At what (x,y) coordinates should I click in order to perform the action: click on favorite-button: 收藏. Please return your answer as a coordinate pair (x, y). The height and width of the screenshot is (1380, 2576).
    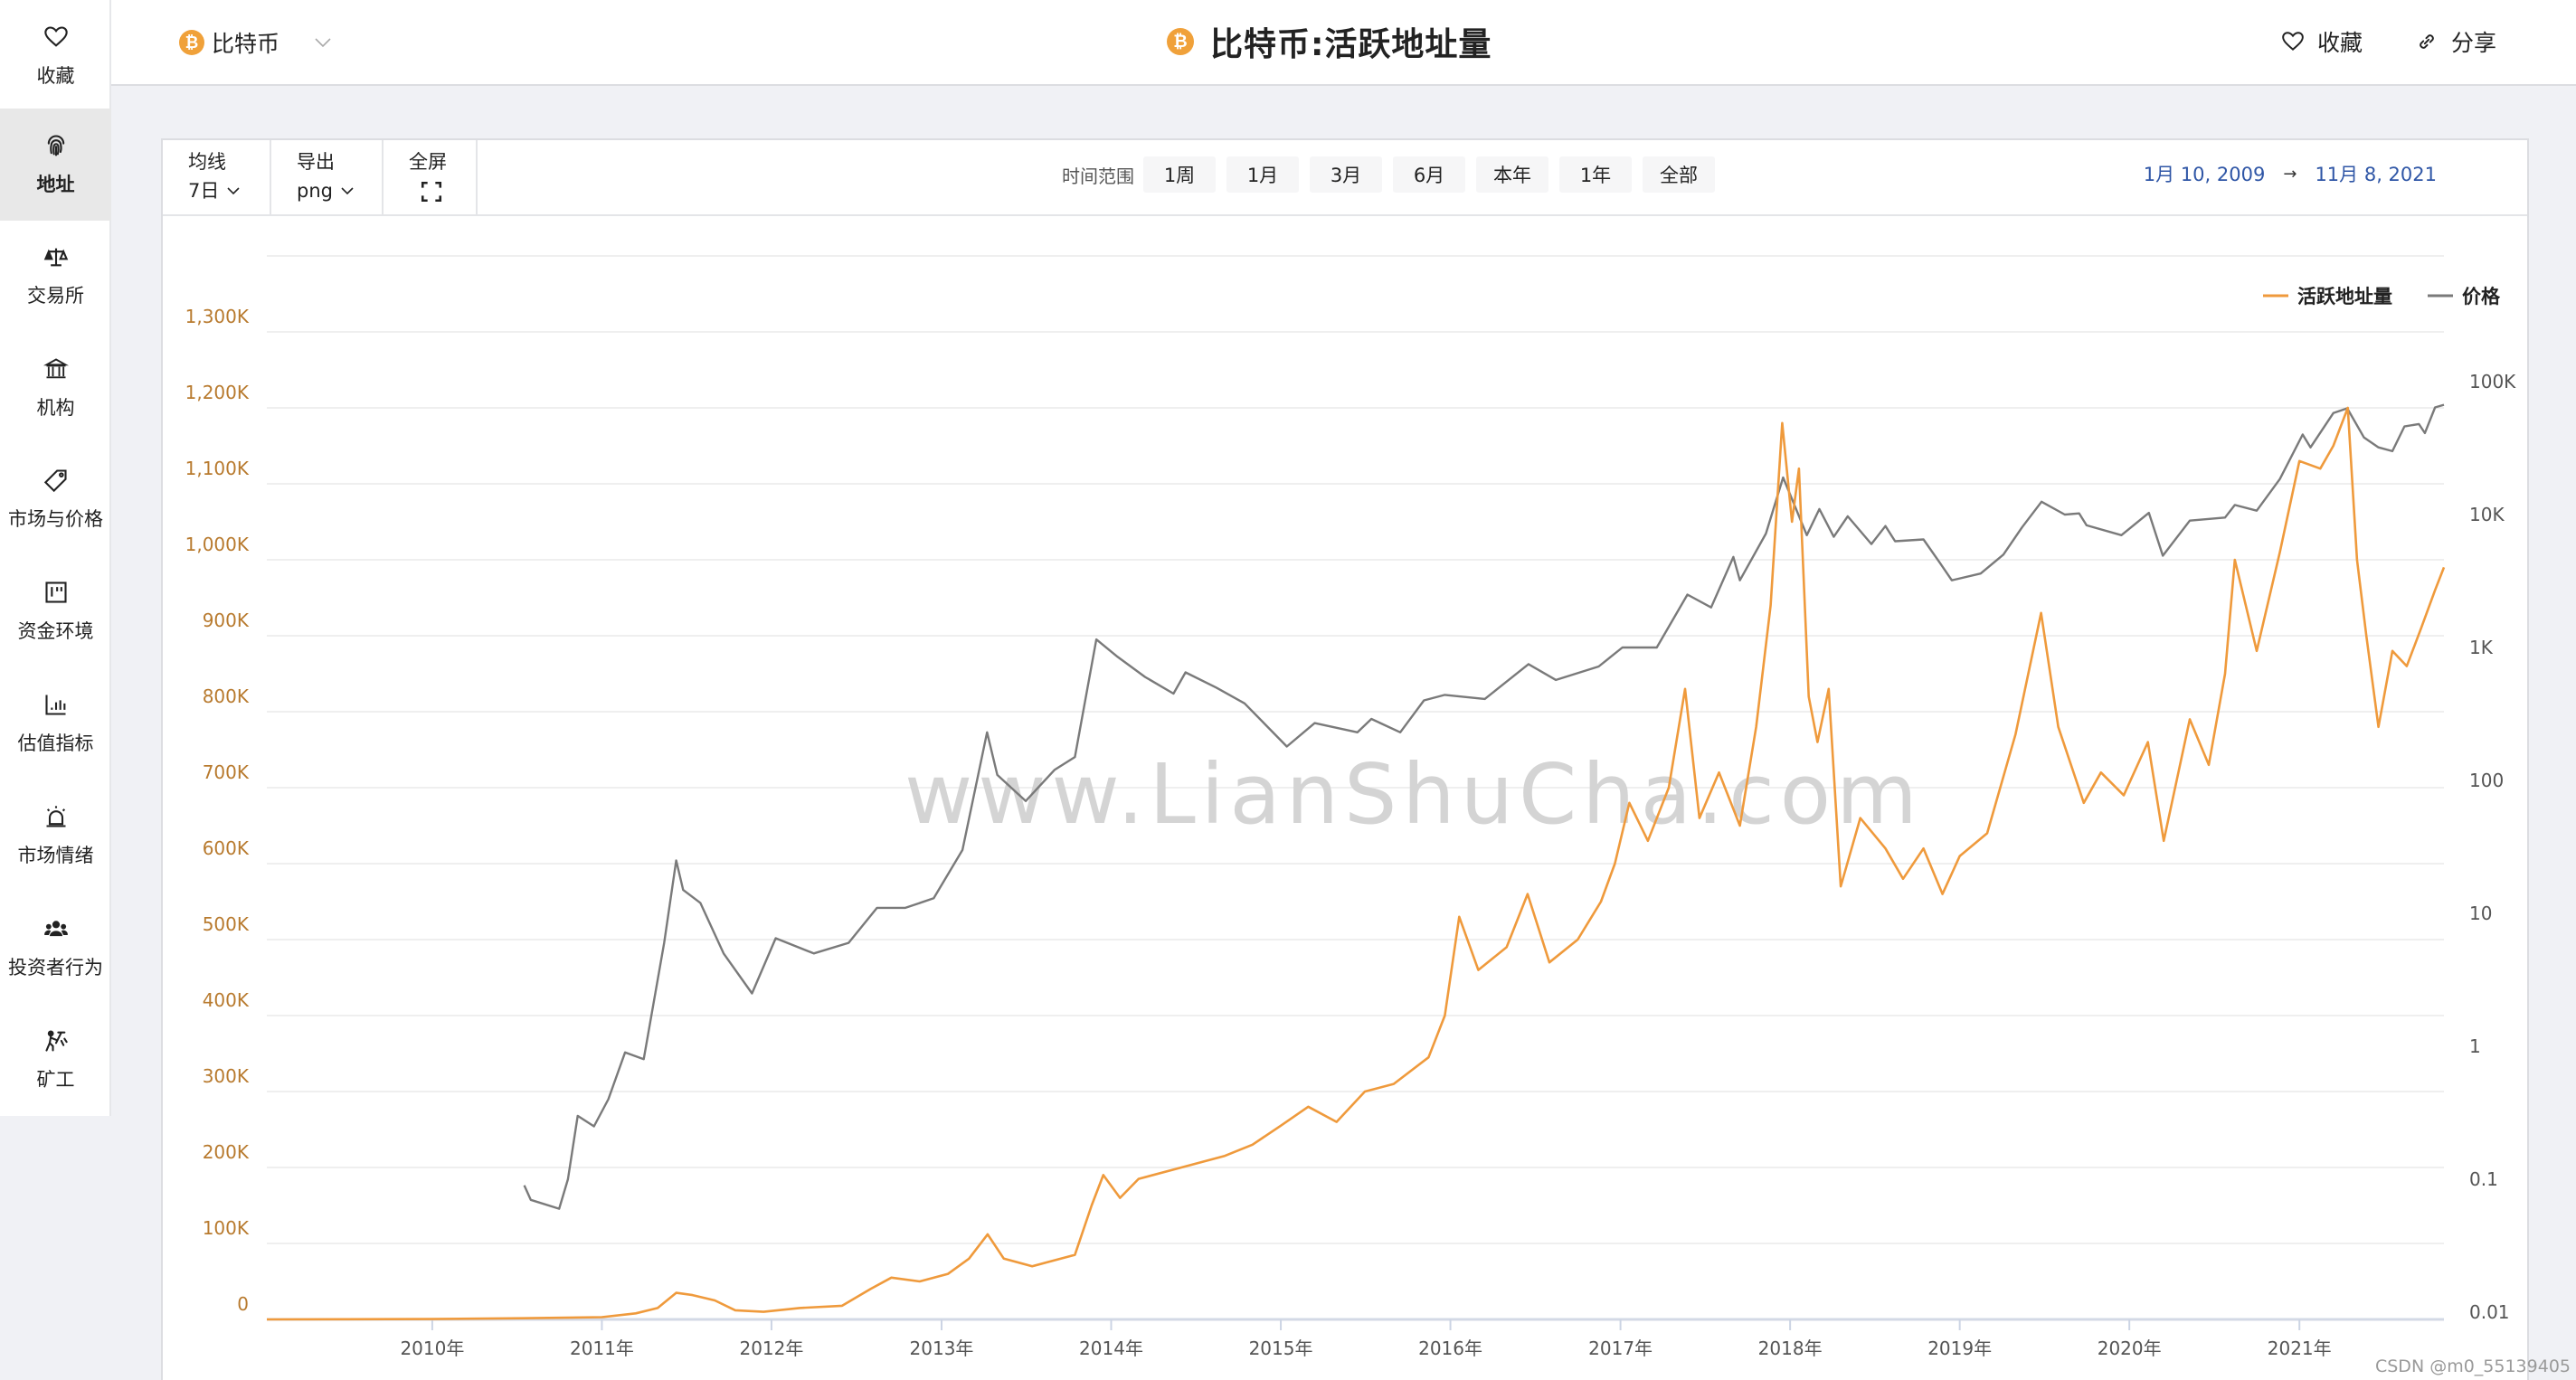
    Looking at the image, I should click on (2322, 41).